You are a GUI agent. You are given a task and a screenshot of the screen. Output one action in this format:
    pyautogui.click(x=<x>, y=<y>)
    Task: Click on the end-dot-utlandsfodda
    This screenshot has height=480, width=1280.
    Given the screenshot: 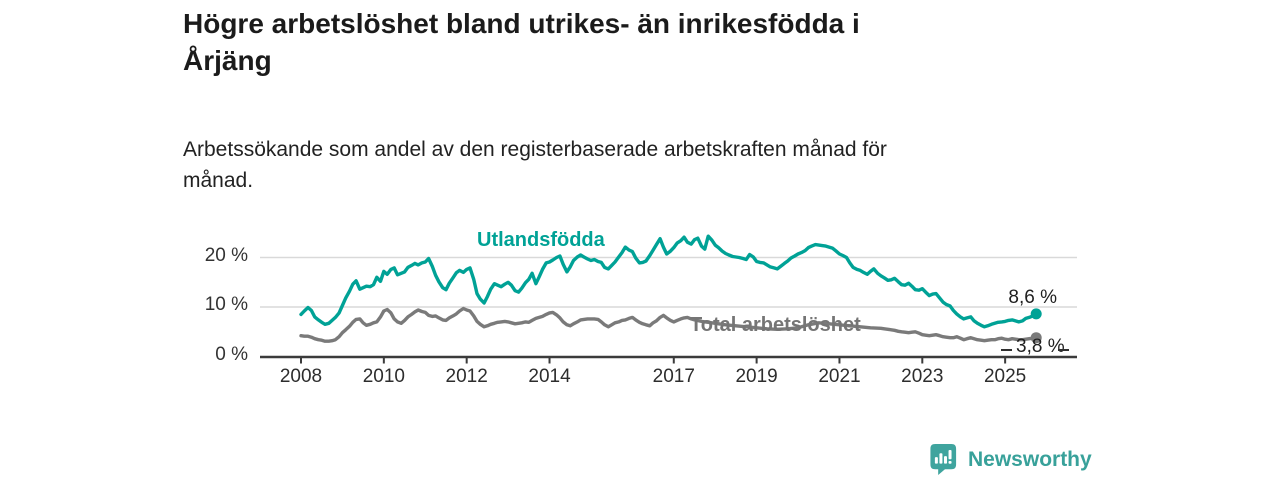 What is the action you would take?
    pyautogui.click(x=1036, y=314)
    